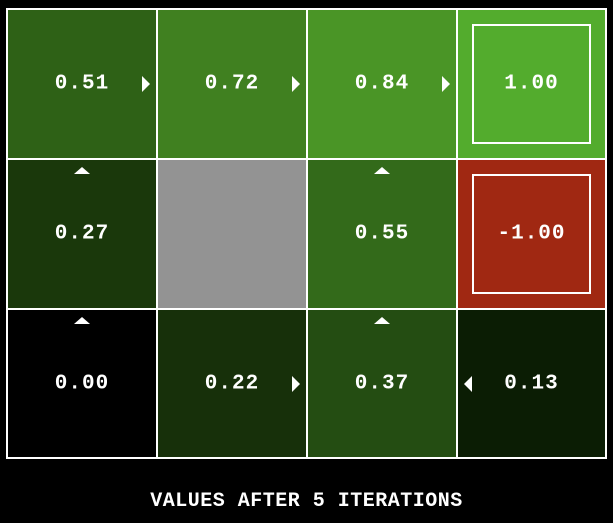 The image size is (613, 523). I want to click on cell-2-2: 0.37, so click(382, 383).